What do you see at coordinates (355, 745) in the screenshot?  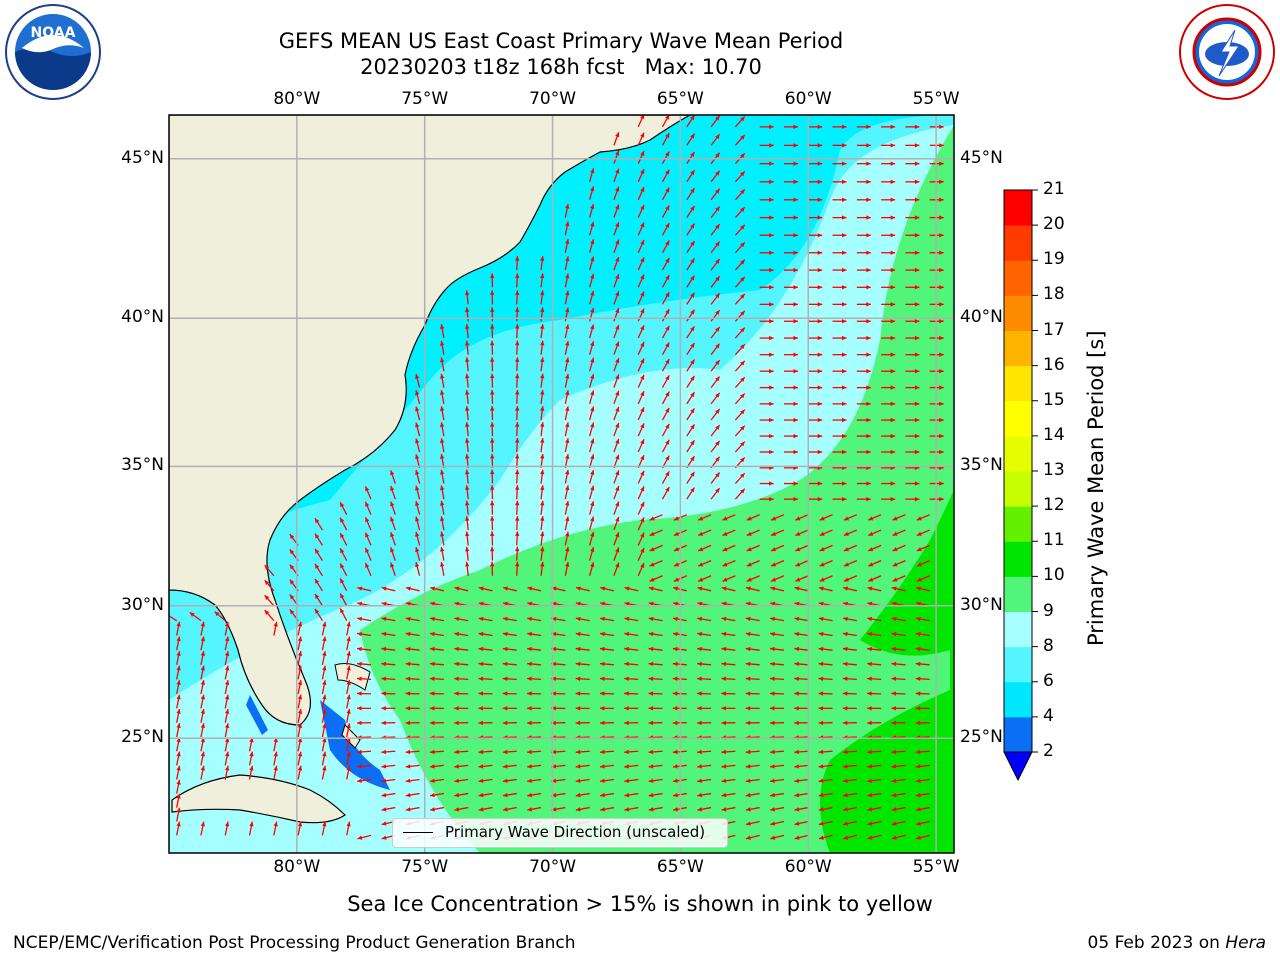 I see `period-field-2-4s-bahamas` at bounding box center [355, 745].